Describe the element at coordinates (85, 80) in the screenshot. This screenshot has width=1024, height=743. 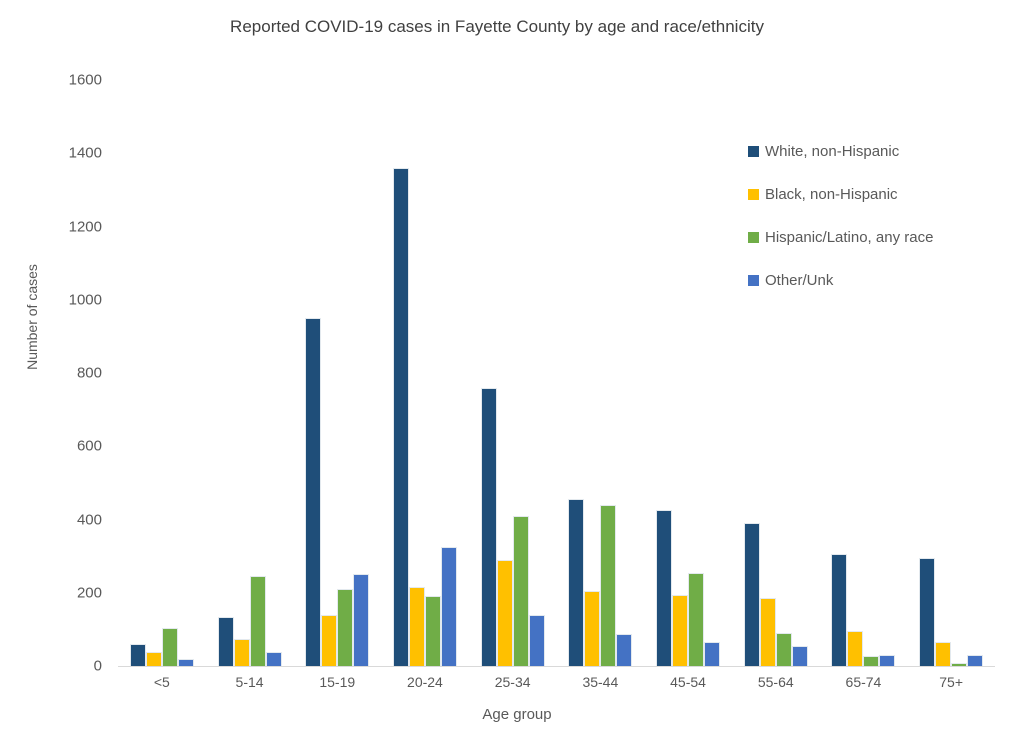
I see `y-tick-label: 1600` at that location.